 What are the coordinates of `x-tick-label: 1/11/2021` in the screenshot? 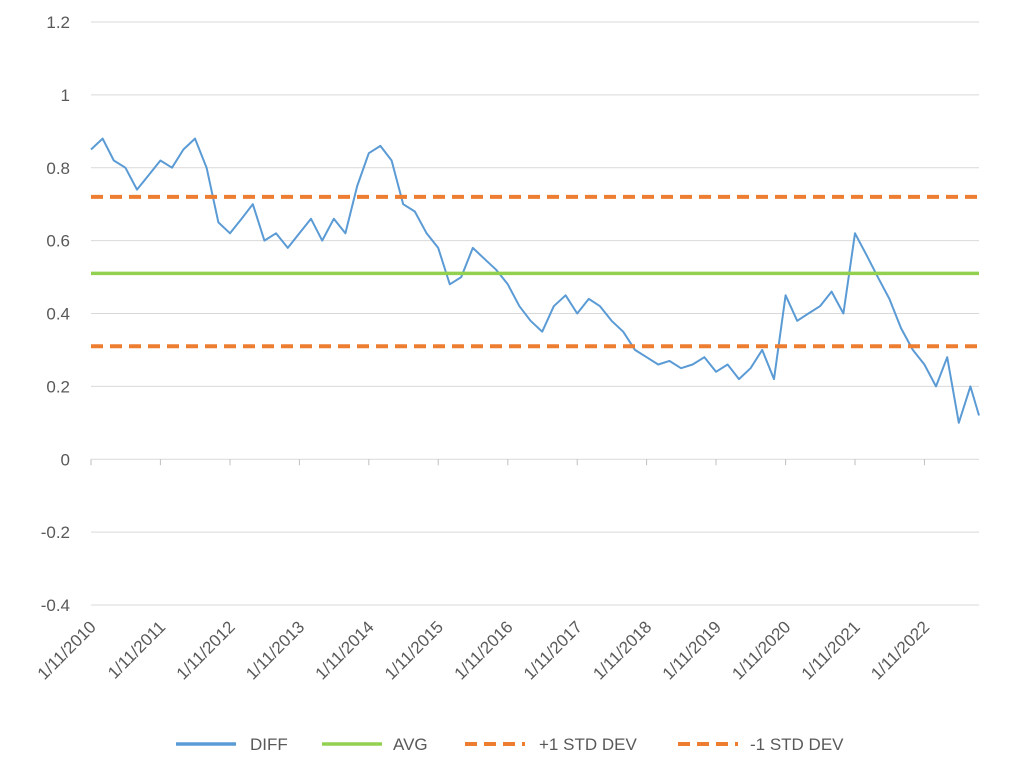 It's located at (831, 650).